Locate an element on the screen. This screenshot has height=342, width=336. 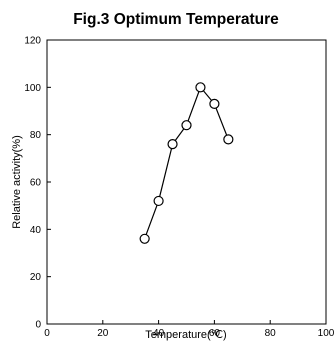
x-tick-label: 80 is located at coordinates (271, 333).